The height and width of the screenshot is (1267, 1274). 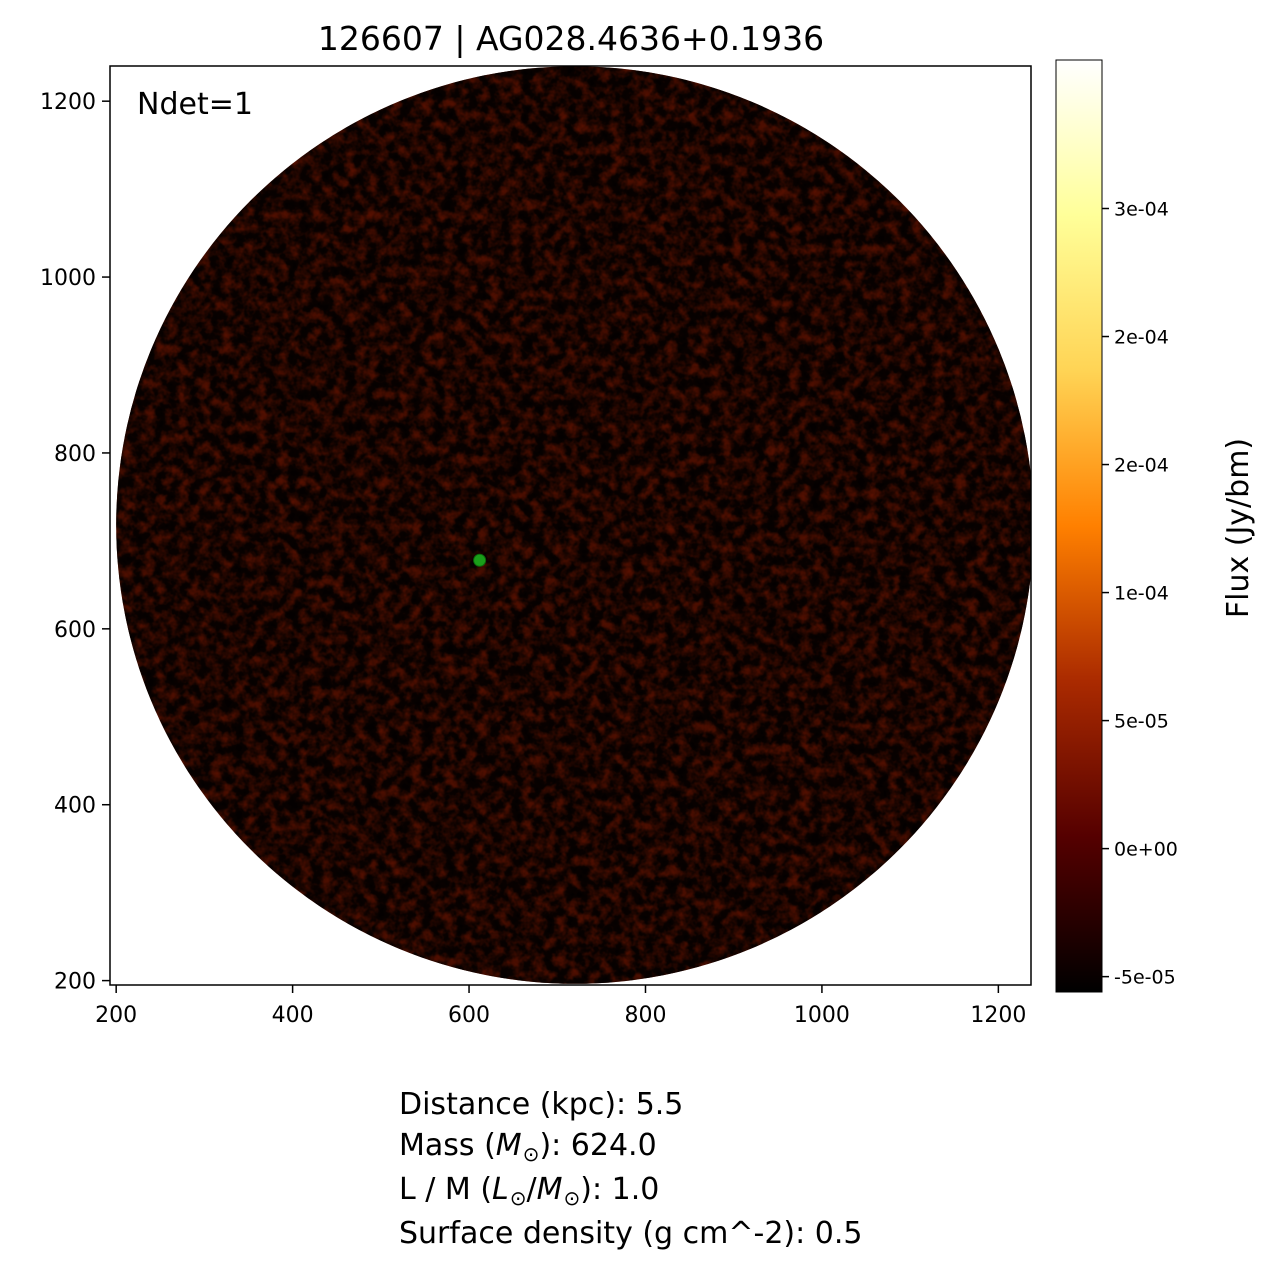 What do you see at coordinates (1141, 722) in the screenshot?
I see `colorbar-tick-label: 5e-05` at bounding box center [1141, 722].